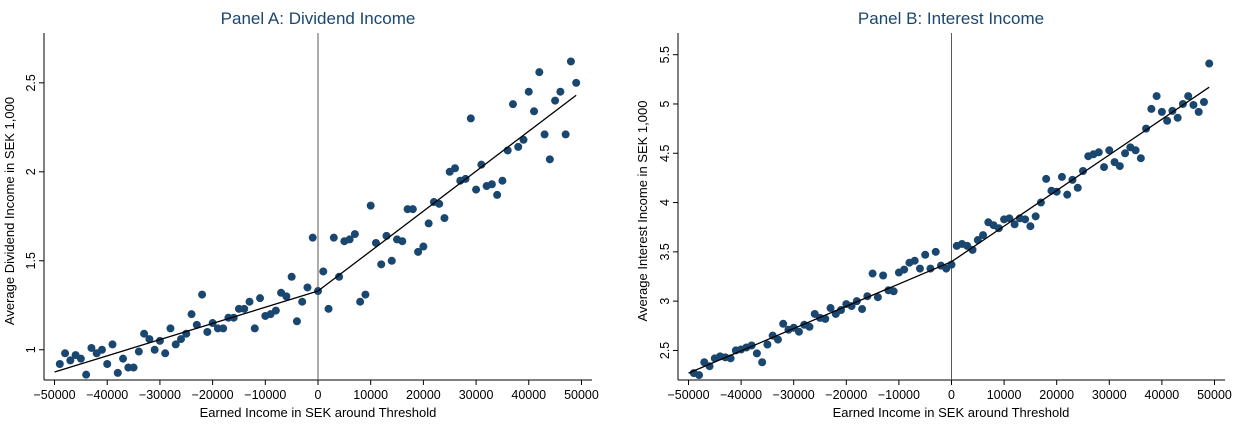 The image size is (1244, 425). Describe the element at coordinates (1004, 395) in the screenshot. I see `panel-b-x-tick-label: 10000` at that location.